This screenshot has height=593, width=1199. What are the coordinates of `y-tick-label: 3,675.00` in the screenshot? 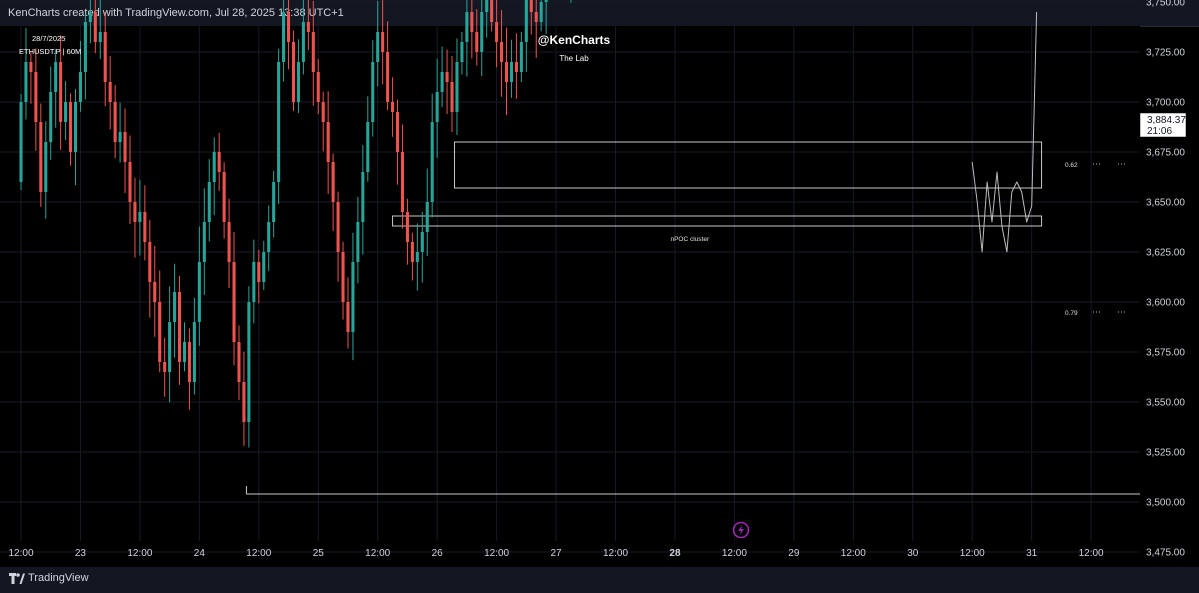 It's located at (1165, 153).